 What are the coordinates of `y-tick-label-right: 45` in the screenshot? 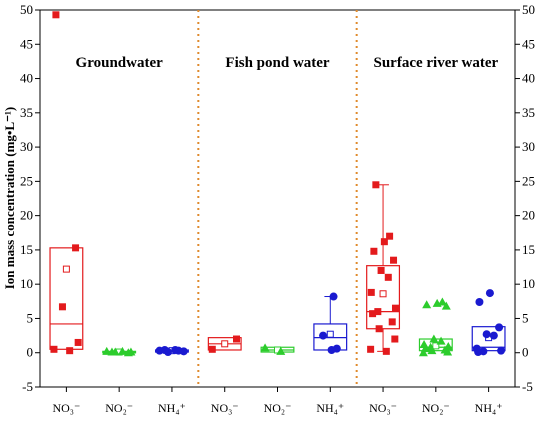 It's located at (528, 43).